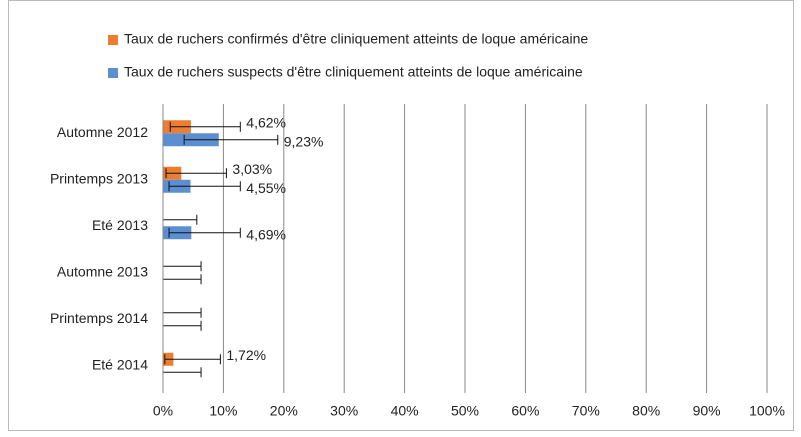 The image size is (801, 437). Describe the element at coordinates (102, 271) in the screenshot. I see `y-tick-label: Automne 2013` at that location.